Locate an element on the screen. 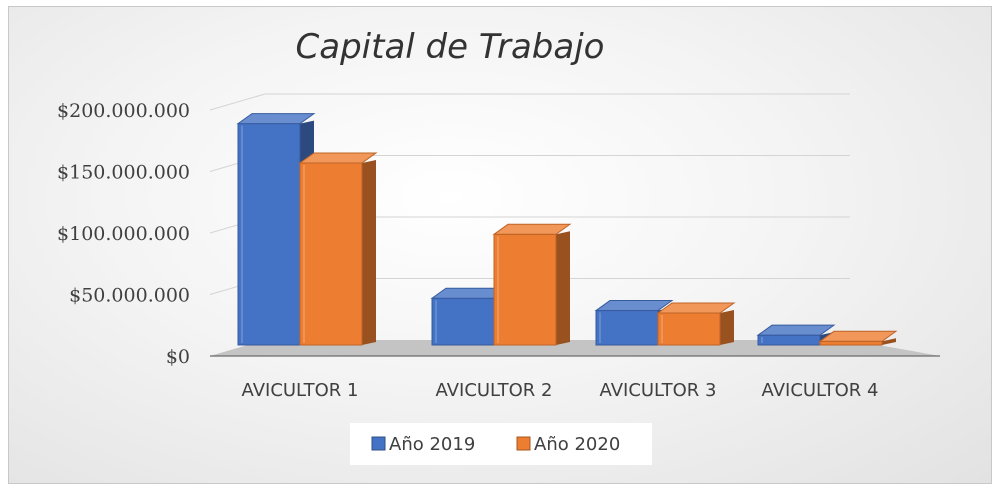 Image resolution: width=1000 pixels, height=490 pixels. legend-item: Año 2019 is located at coordinates (423, 444).